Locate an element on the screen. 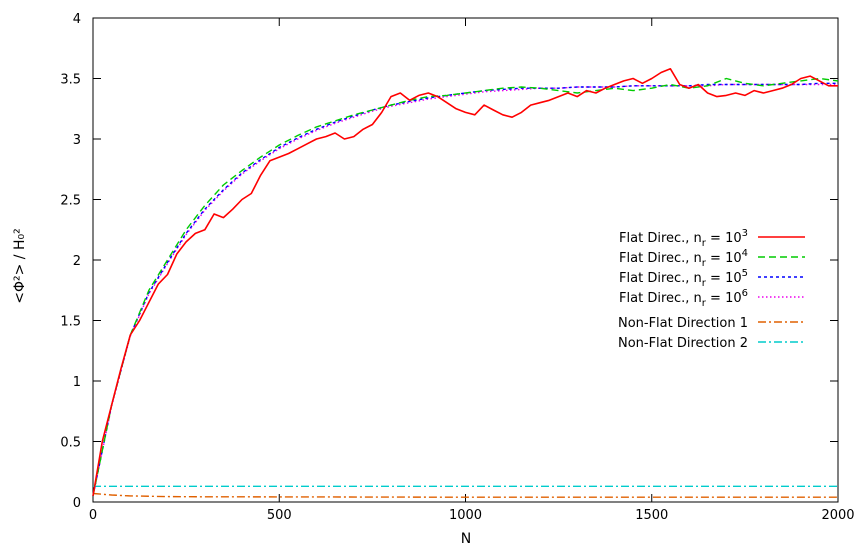 The image size is (863, 550). legend-superscript: 5 is located at coordinates (745, 273).